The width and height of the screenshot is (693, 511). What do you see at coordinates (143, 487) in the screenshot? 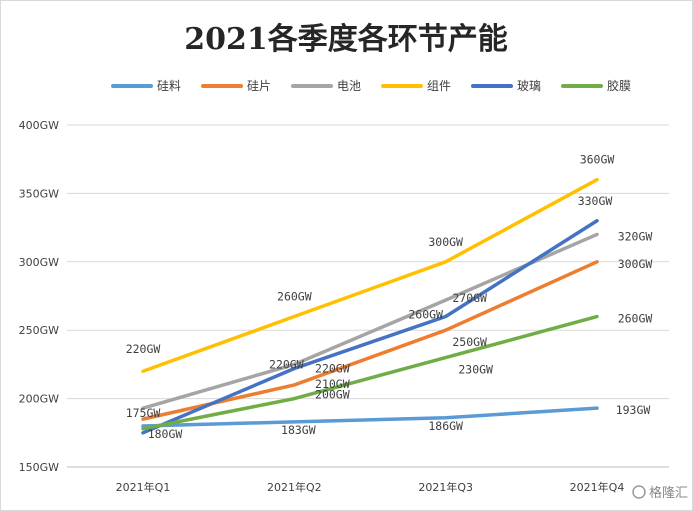
I see `x-tick-label: 2021年Q1` at bounding box center [143, 487].